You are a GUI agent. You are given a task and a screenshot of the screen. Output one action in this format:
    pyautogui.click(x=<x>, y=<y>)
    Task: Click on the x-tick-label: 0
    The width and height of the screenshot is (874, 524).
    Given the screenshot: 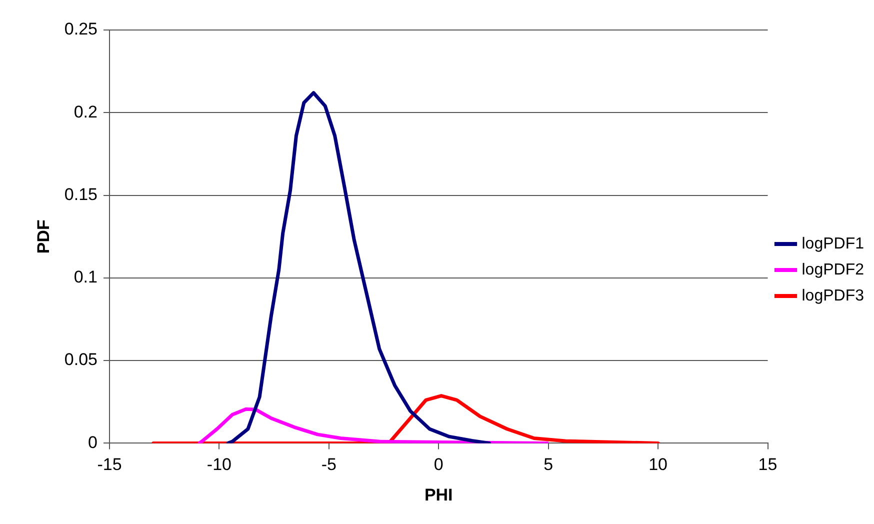 What is the action you would take?
    pyautogui.click(x=439, y=464)
    